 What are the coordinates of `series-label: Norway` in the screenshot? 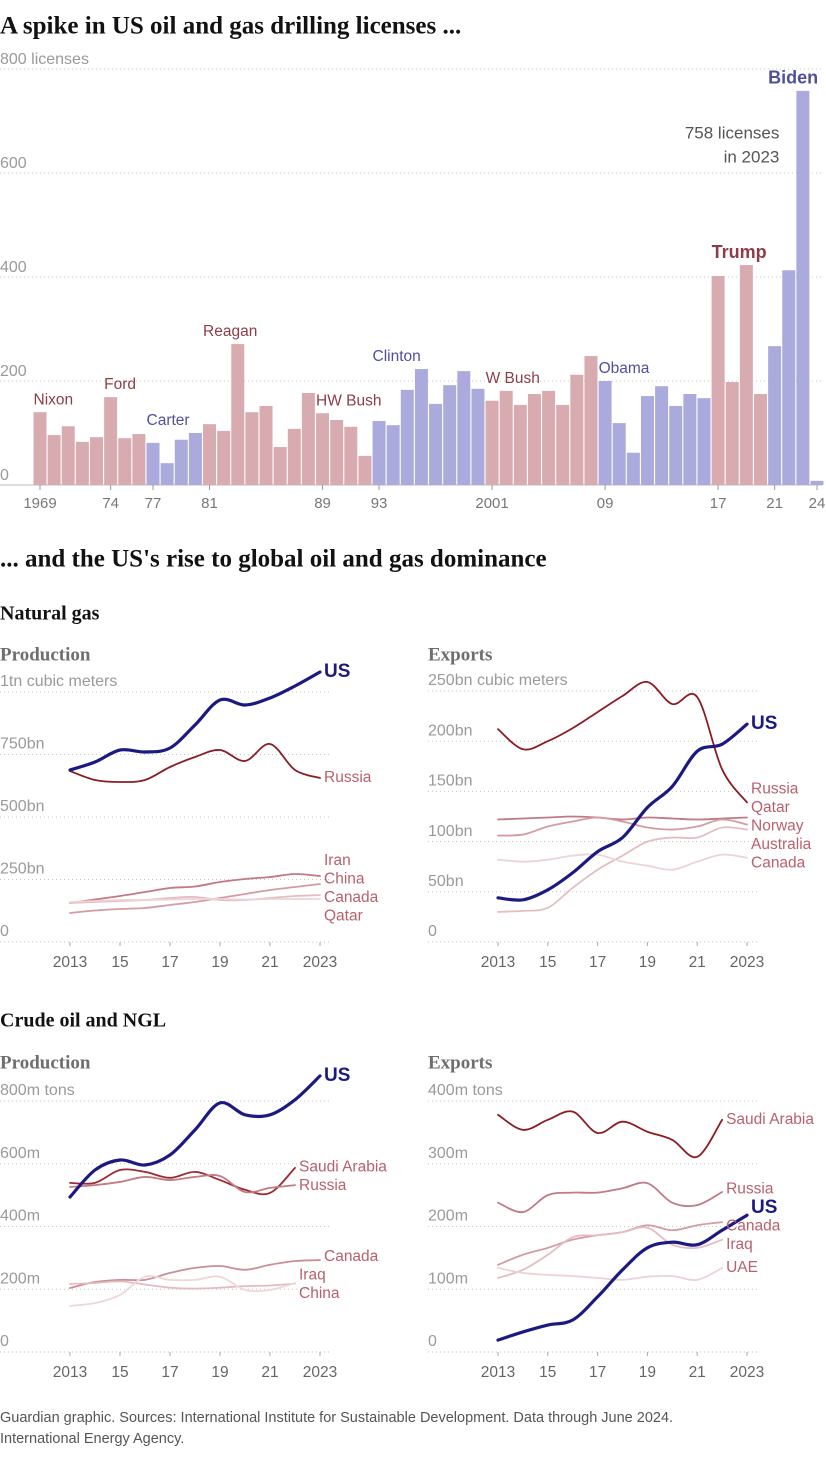 It's located at (777, 825).